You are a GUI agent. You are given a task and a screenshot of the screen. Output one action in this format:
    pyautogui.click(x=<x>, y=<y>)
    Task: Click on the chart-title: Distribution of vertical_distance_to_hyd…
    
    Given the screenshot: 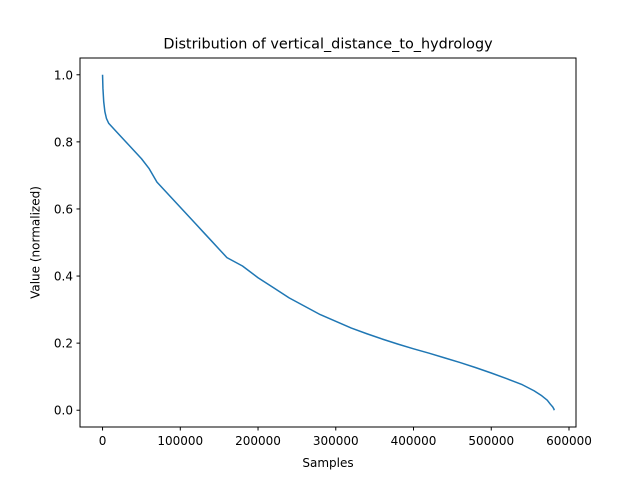 What is the action you would take?
    pyautogui.click(x=328, y=45)
    